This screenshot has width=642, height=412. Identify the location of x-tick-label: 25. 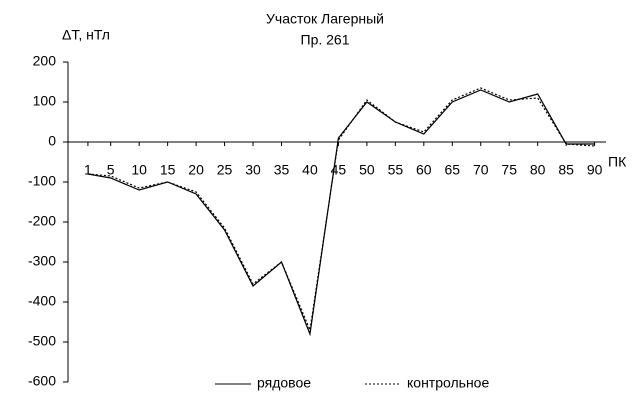
(225, 170).